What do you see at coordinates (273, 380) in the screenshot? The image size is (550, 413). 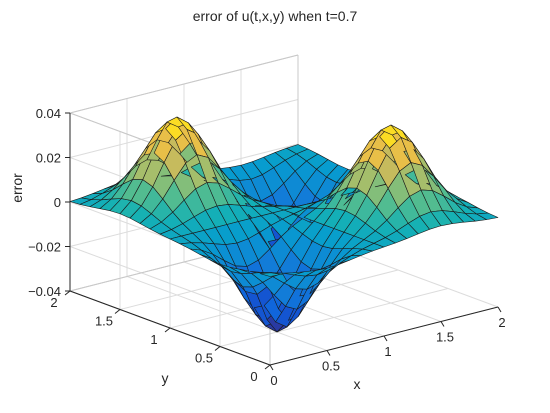 I see `x-tick-label: 0` at bounding box center [273, 380].